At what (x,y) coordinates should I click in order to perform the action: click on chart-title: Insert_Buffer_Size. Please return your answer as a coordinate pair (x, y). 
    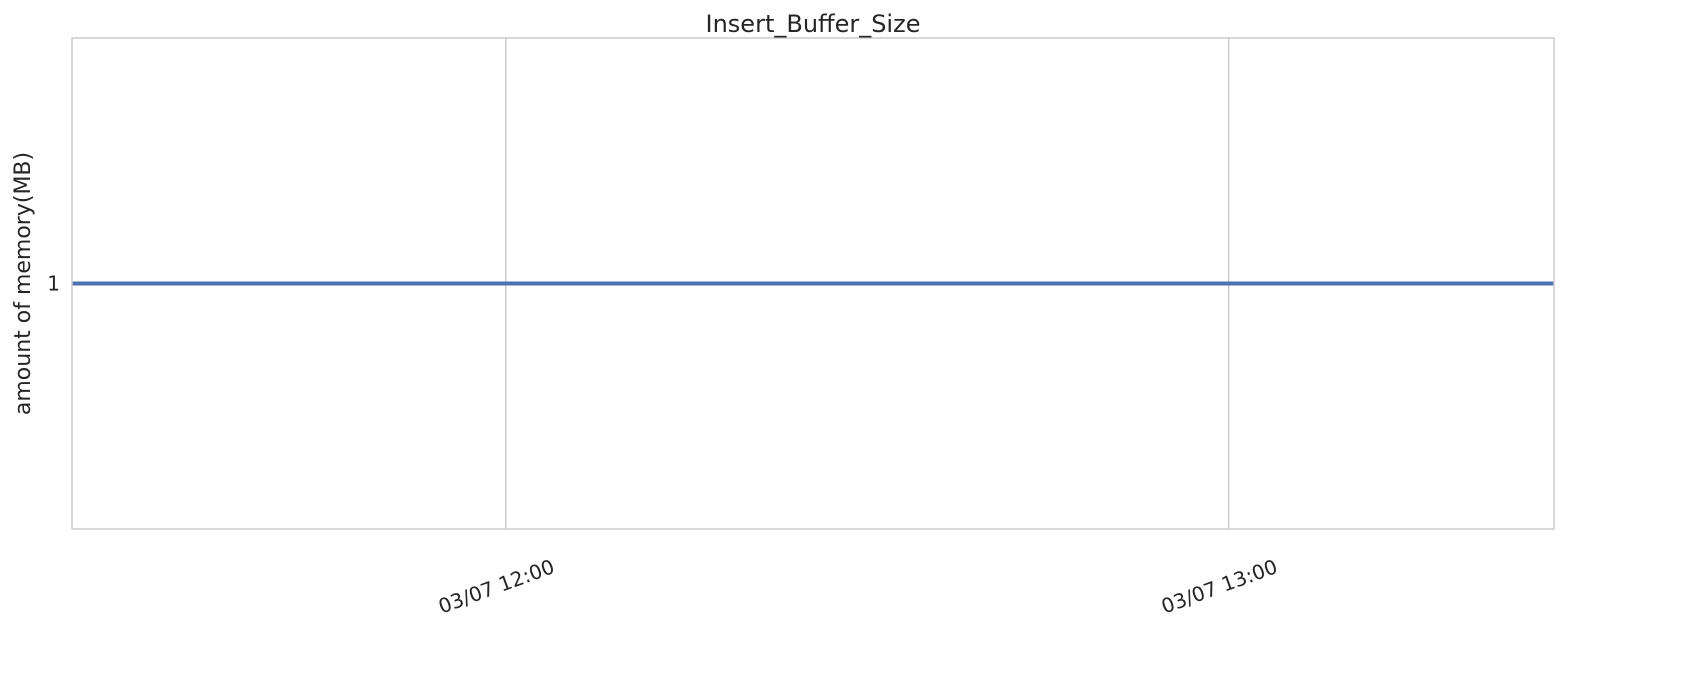
    Looking at the image, I should click on (813, 24).